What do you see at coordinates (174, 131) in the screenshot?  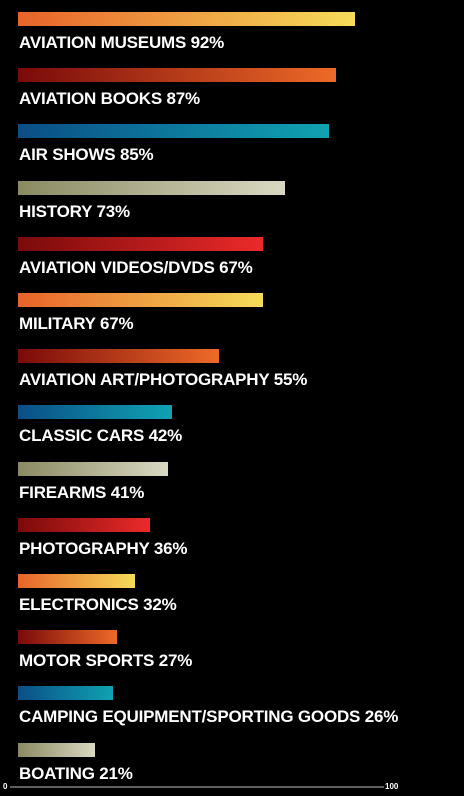 I see `bar-air-shows` at bounding box center [174, 131].